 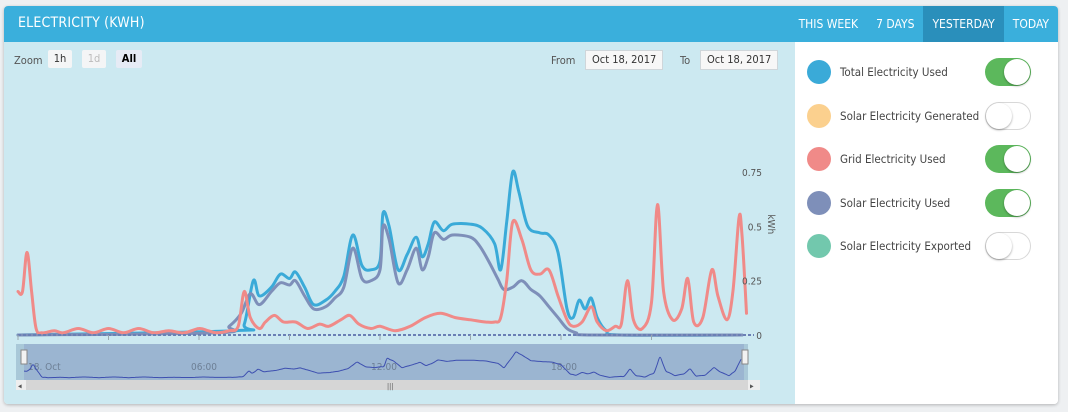 I want to click on scrollbar-grip: |||, so click(x=390, y=387).